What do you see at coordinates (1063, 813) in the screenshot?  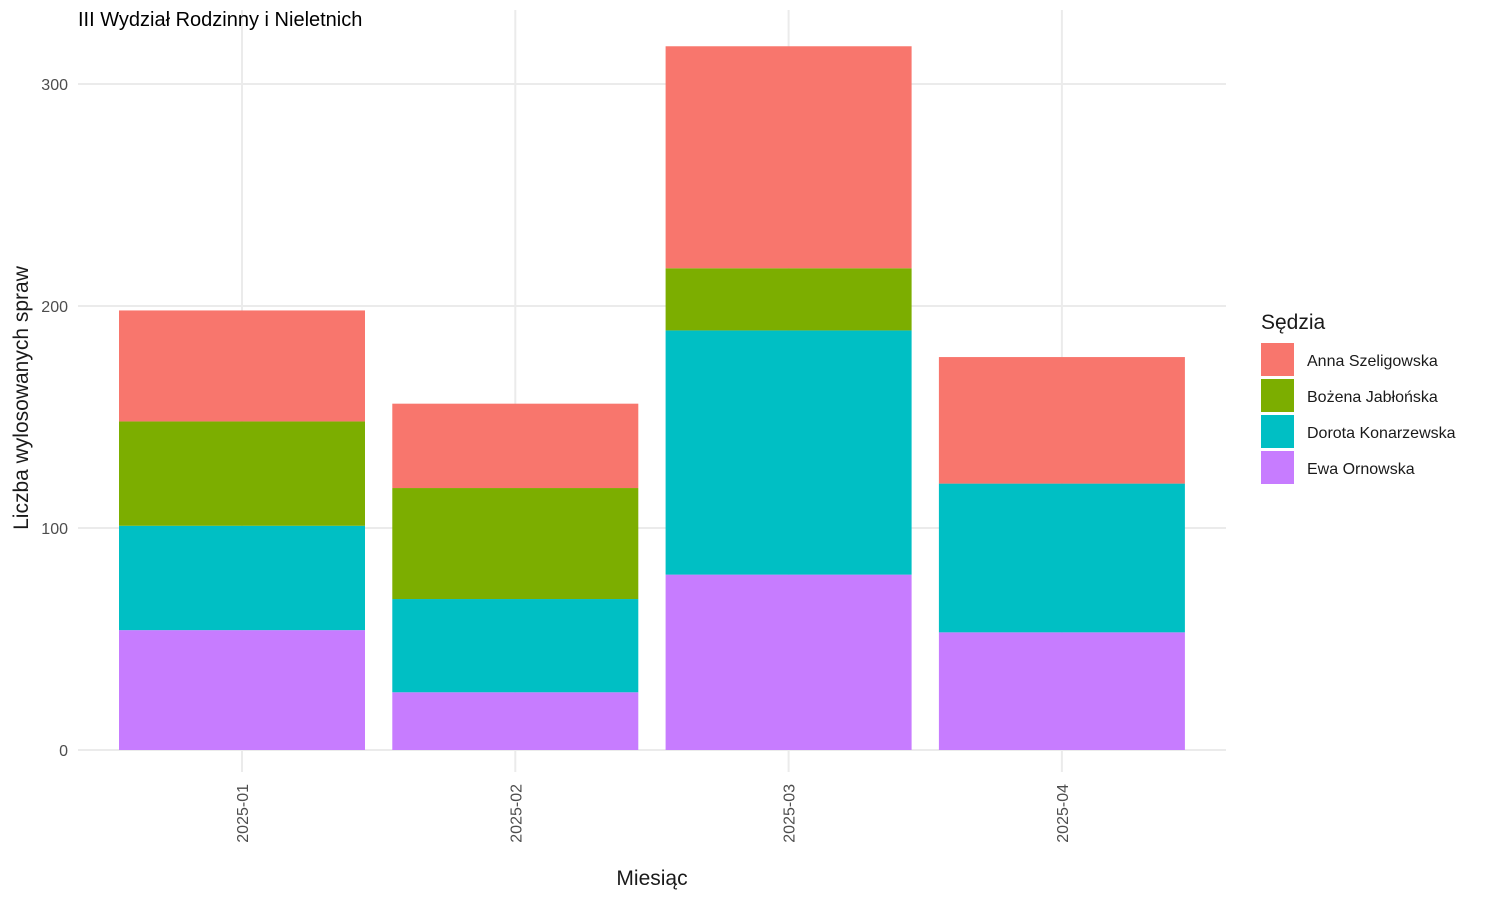 I see `x-tick-label: 2025-04` at bounding box center [1063, 813].